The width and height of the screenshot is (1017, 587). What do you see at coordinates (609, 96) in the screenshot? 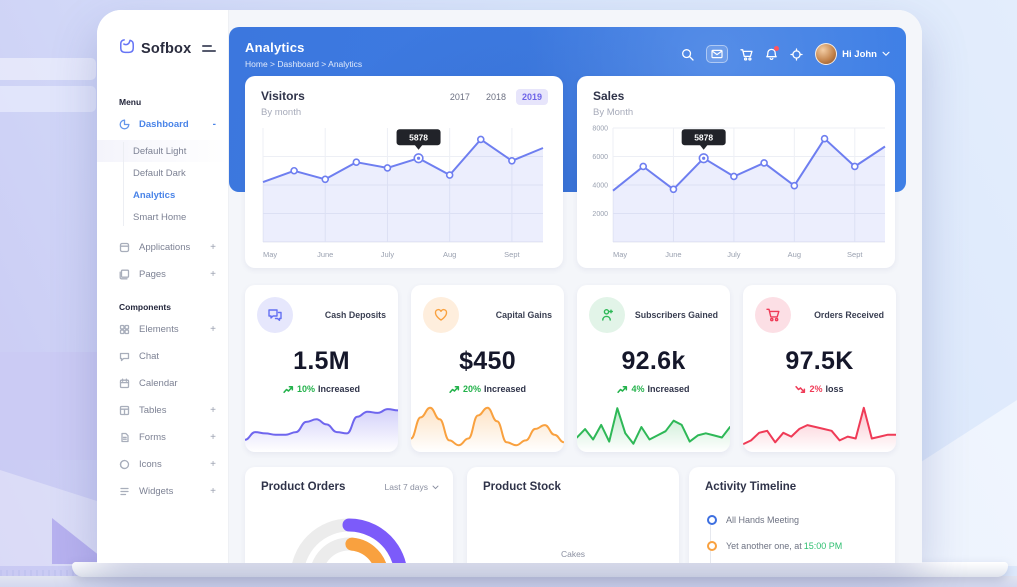
I see `chart-title: Sales` at bounding box center [609, 96].